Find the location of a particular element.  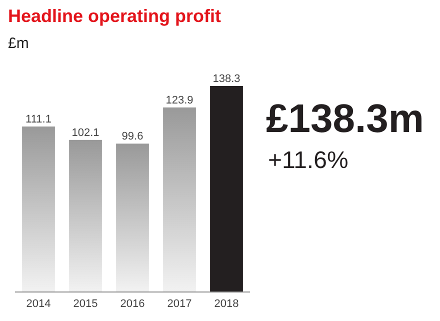

data-label: 99.6 is located at coordinates (133, 136).